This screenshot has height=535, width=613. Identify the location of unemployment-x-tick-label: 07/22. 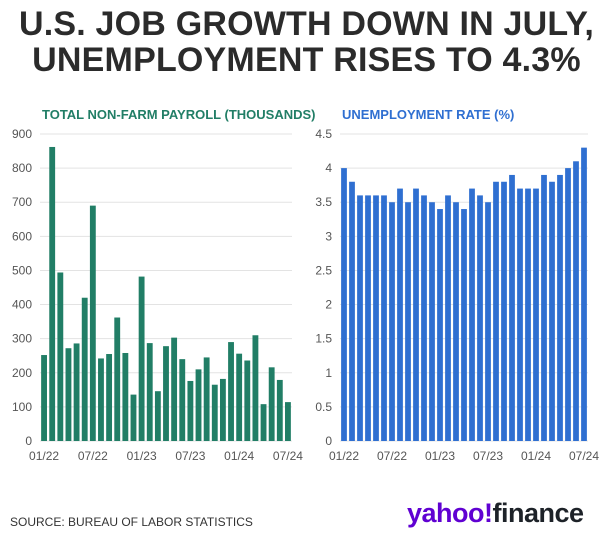
(392, 456).